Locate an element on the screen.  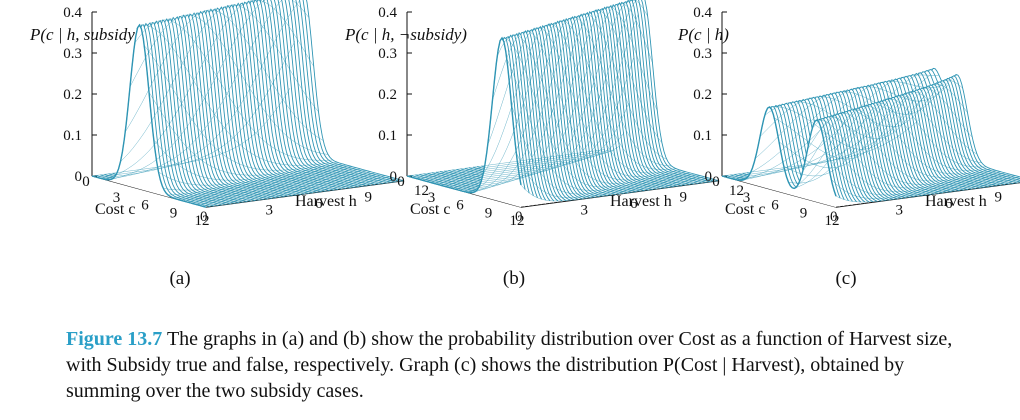
harvest-axis-label: Harvest h is located at coordinates (326, 201).